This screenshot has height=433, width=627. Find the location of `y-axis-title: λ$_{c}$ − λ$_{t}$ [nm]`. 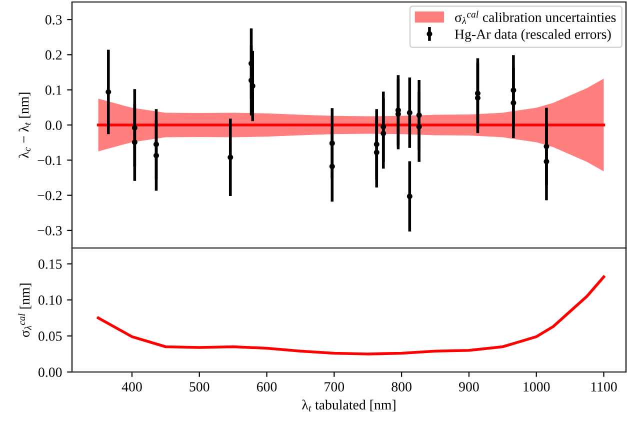

y-axis-title: λ$_{c}$ − λ$_{t}$ [nm] is located at coordinates (24, 125).